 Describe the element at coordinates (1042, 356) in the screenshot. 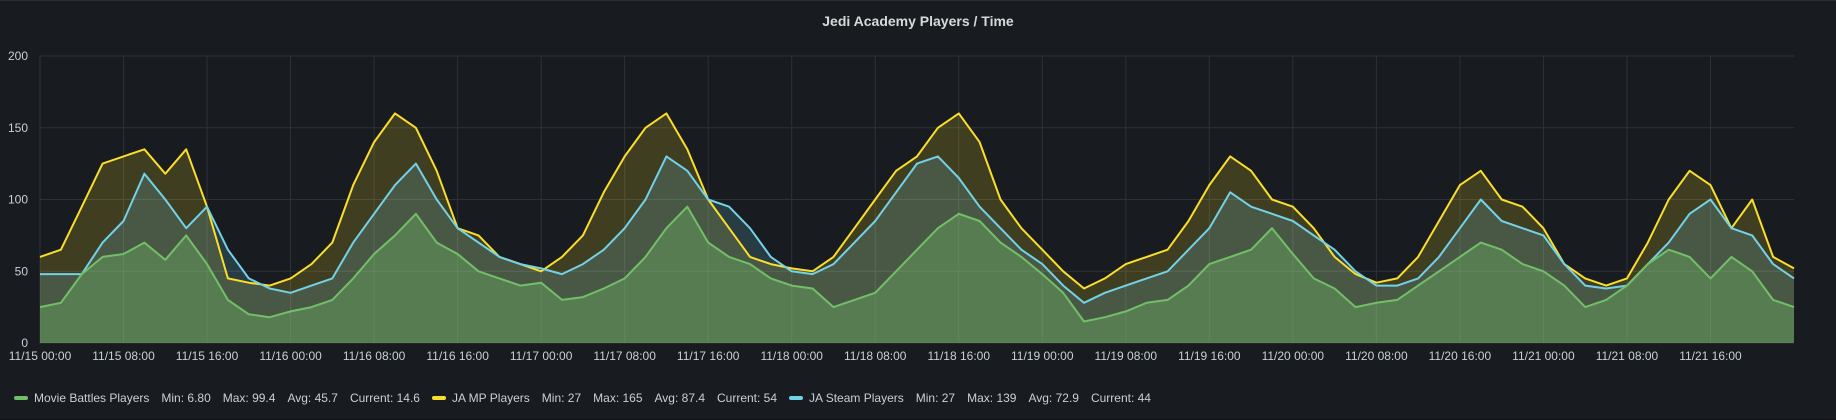

I see `x-tick-label: 11/19 00:00` at that location.